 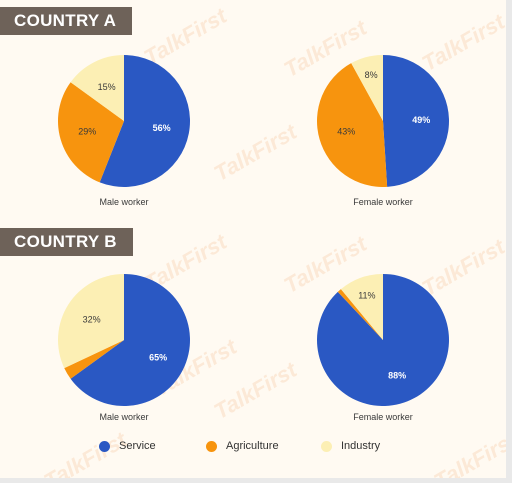 I want to click on legend-item-agriculture: Agriculture, so click(x=242, y=446).